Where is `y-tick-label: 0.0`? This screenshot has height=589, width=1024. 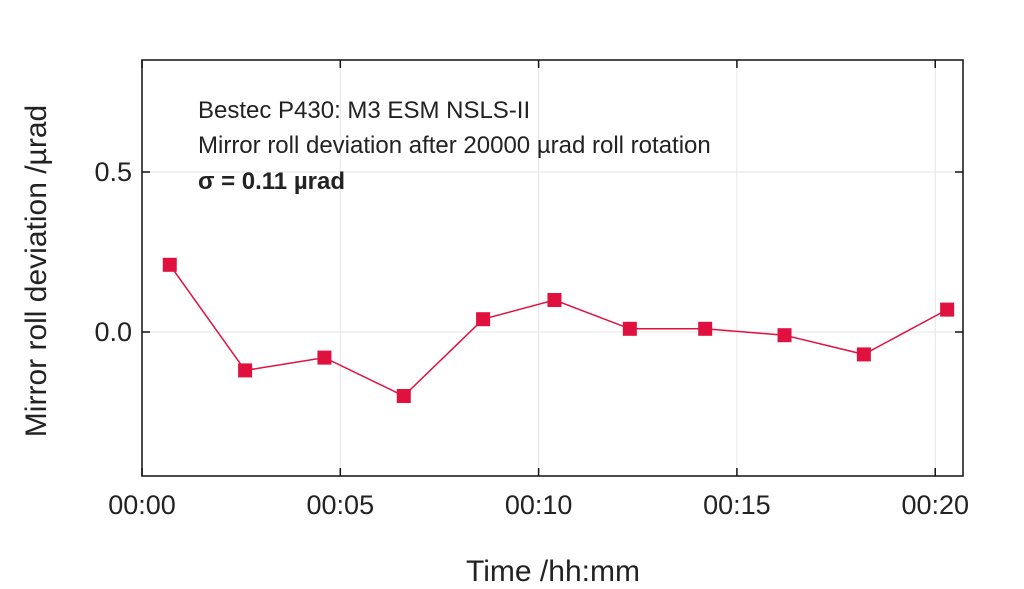 y-tick-label: 0.0 is located at coordinates (113, 332).